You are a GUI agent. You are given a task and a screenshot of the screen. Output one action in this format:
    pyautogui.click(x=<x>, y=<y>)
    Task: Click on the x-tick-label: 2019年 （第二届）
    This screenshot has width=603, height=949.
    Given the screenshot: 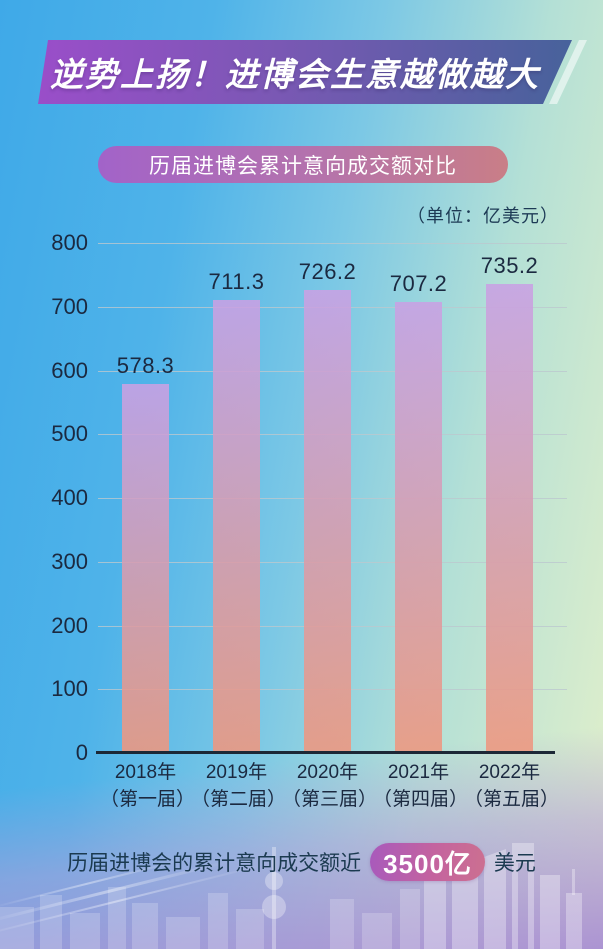 What is the action you would take?
    pyautogui.click(x=239, y=786)
    